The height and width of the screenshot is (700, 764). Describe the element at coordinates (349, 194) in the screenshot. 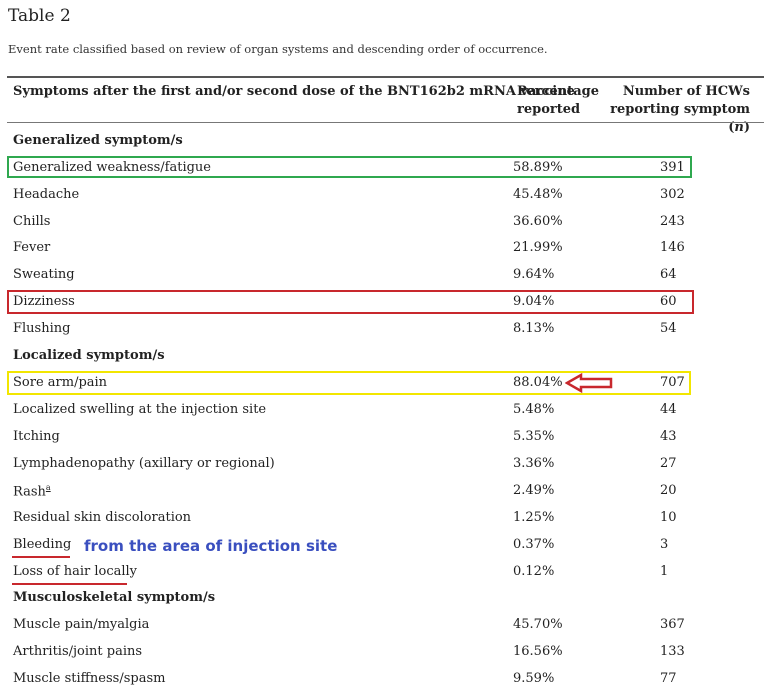

I see `table-row: Headache 45.48% 302` at that location.